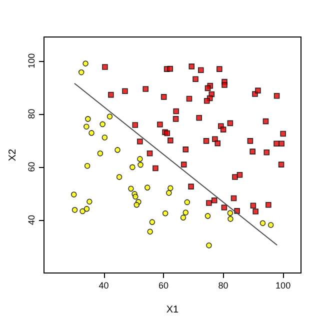 The height and width of the screenshot is (320, 320). Describe the element at coordinates (103, 285) in the screenshot. I see `x-tick-label: 40` at that location.